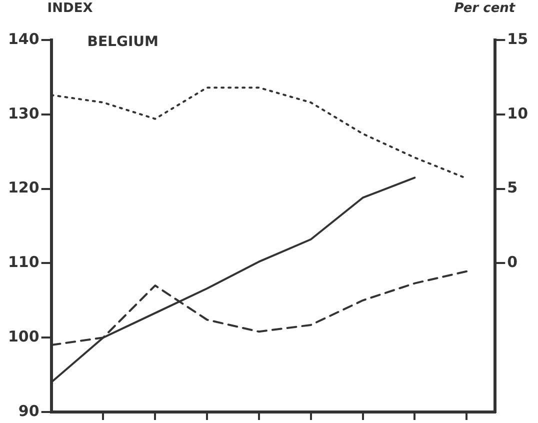  I want to click on y2-tick-label: 10, so click(517, 113).